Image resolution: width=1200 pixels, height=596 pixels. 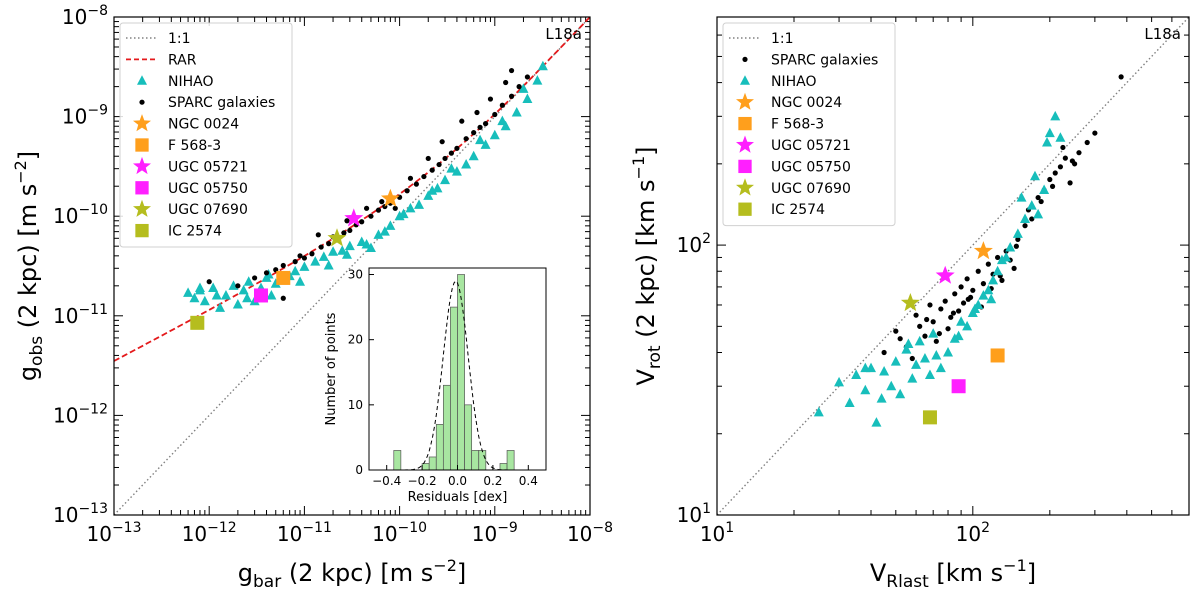 I want to click on y-tick-label-13-base: 10, so click(x=65, y=515).